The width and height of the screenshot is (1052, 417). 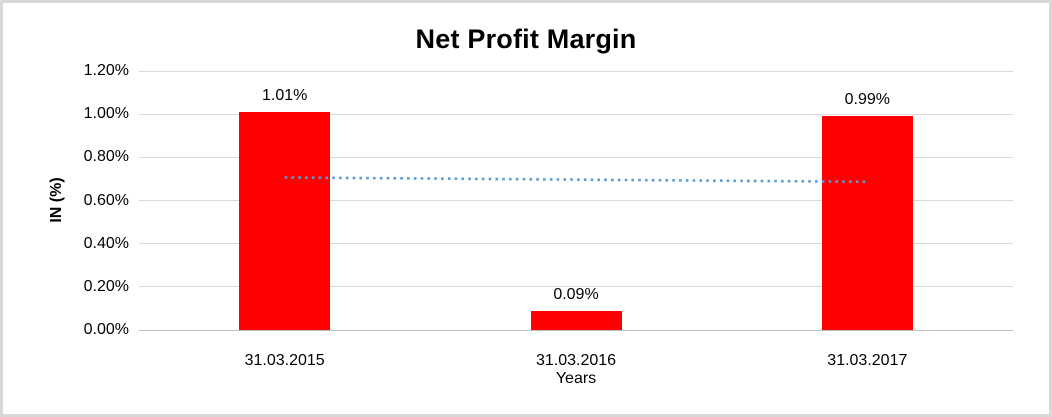 I want to click on y-tick-label: 1.00%, so click(x=106, y=114).